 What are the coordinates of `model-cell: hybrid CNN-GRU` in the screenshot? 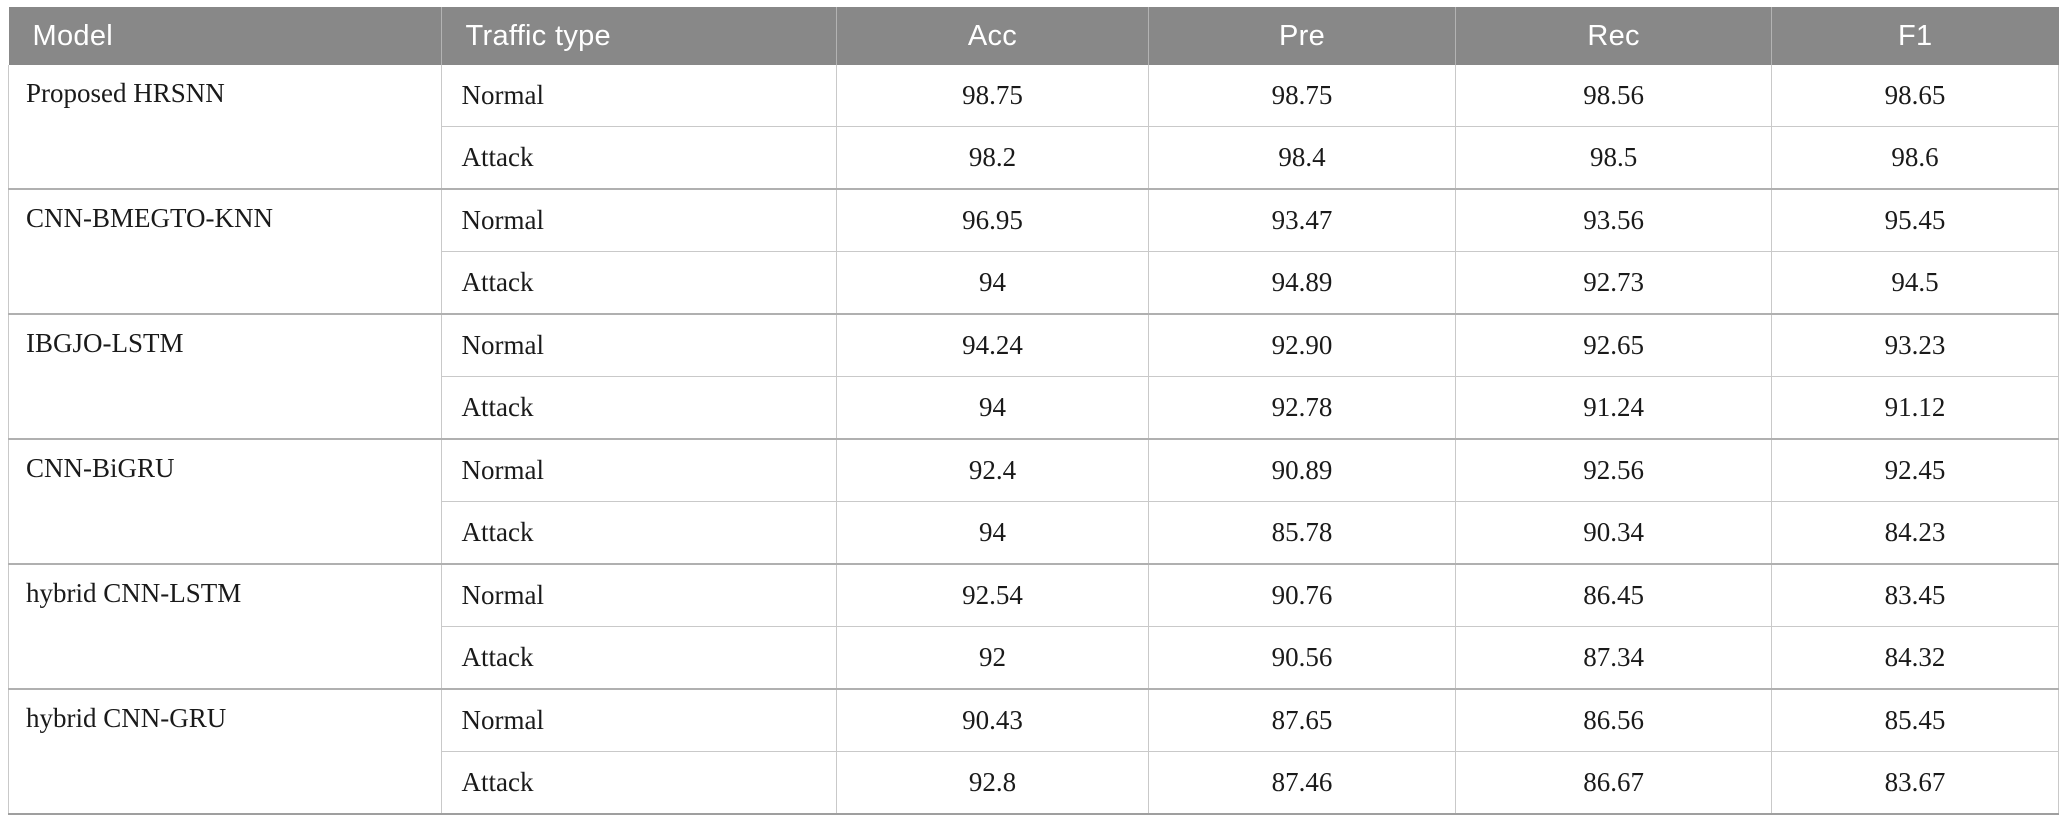 It's located at (225, 751).